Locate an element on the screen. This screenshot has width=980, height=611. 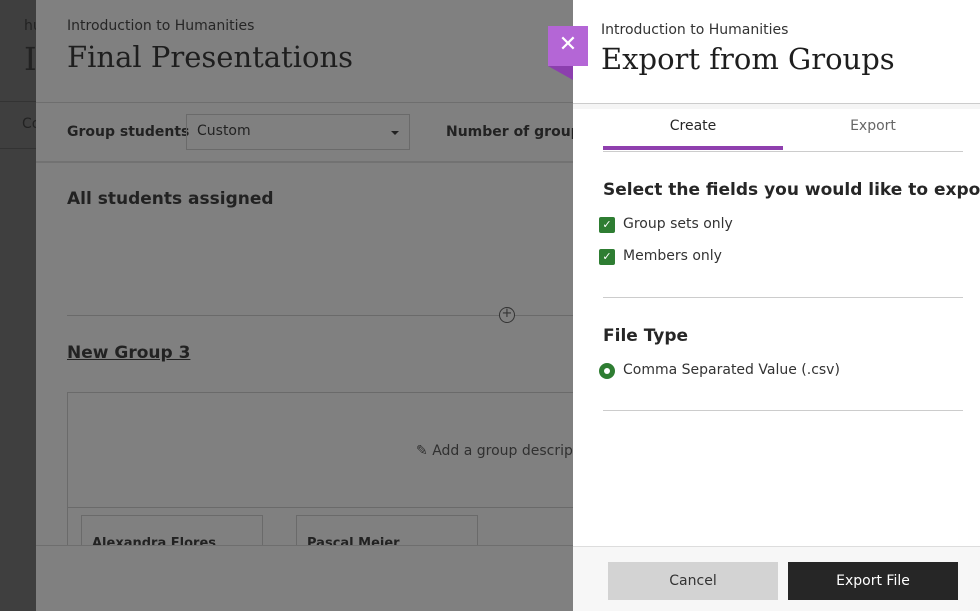
csv-label: Comma Separated Value (.csv) is located at coordinates (731, 370).